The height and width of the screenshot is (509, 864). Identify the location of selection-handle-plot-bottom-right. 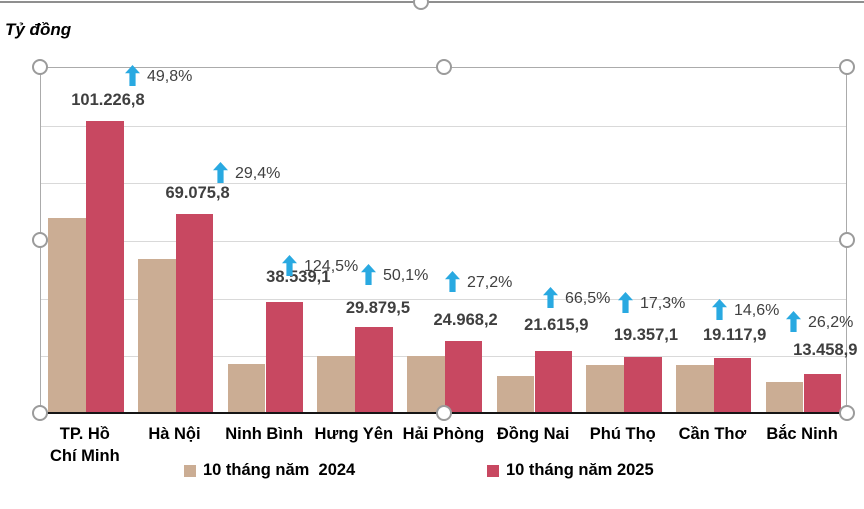
(847, 413).